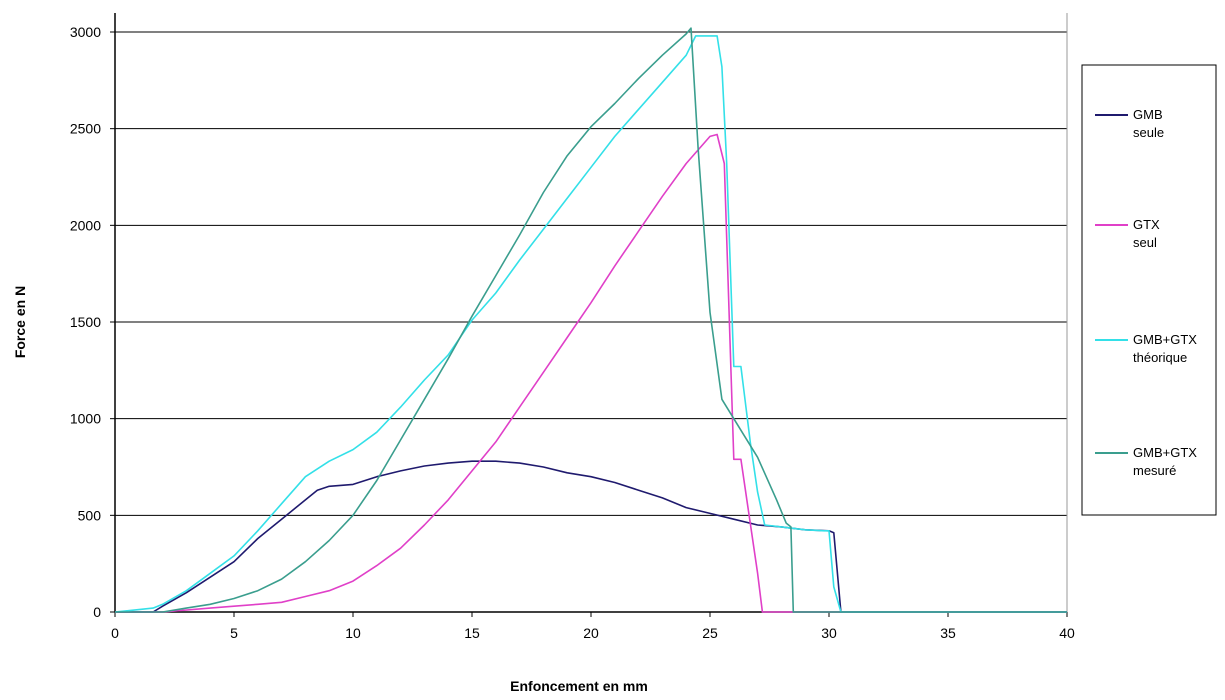  What do you see at coordinates (85, 32) in the screenshot?
I see `y-tick-label: 3000` at bounding box center [85, 32].